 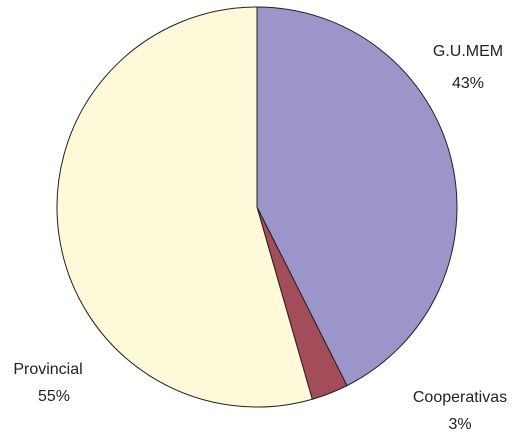 I want to click on slice-value-label: 43%, so click(x=468, y=83).